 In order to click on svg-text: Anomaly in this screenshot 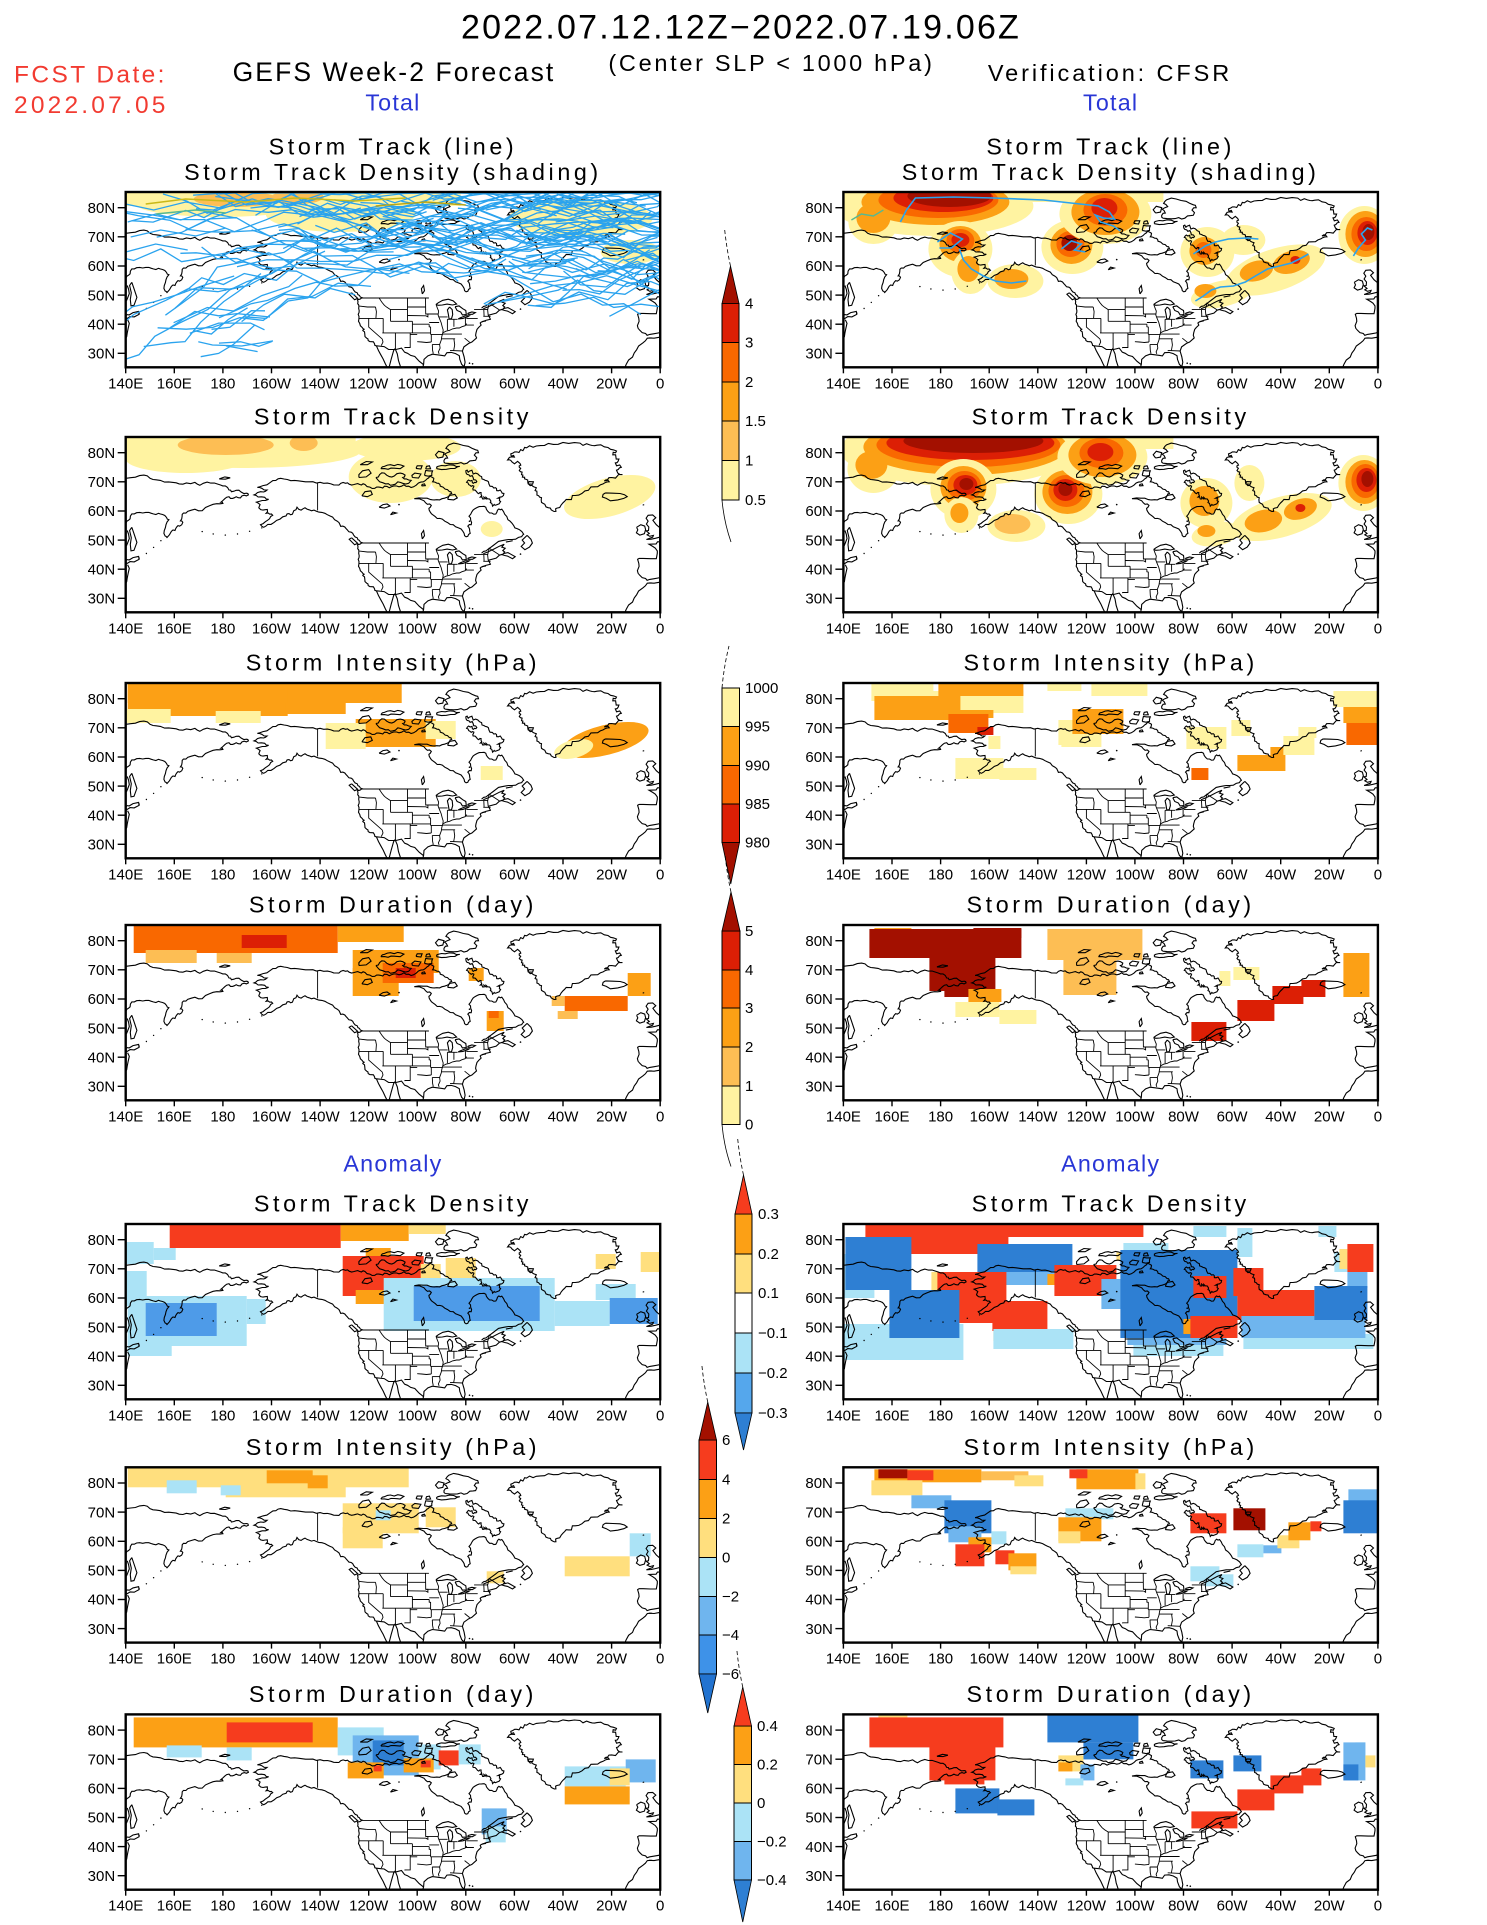, I will do `click(1110, 1164)`.